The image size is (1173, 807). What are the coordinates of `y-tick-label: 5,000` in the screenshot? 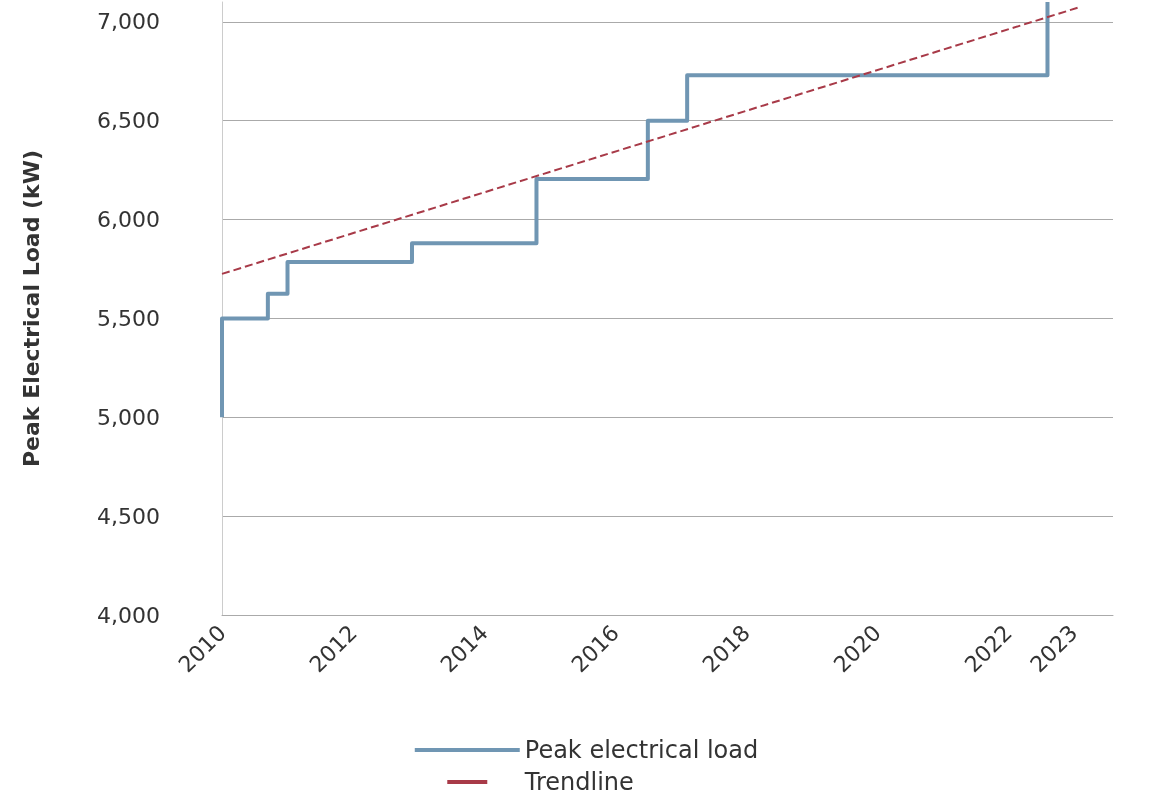 It's located at (128, 417).